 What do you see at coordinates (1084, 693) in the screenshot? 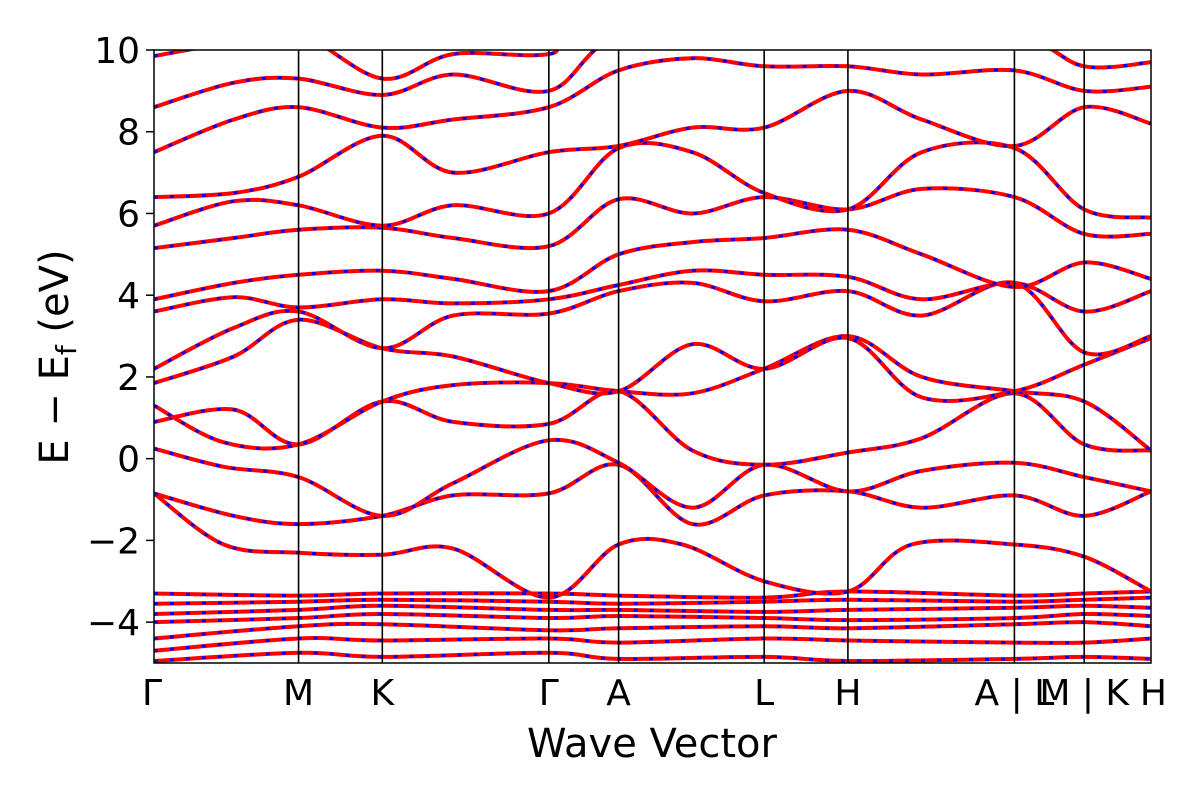
I see `kpoint-label: M | K` at bounding box center [1084, 693].